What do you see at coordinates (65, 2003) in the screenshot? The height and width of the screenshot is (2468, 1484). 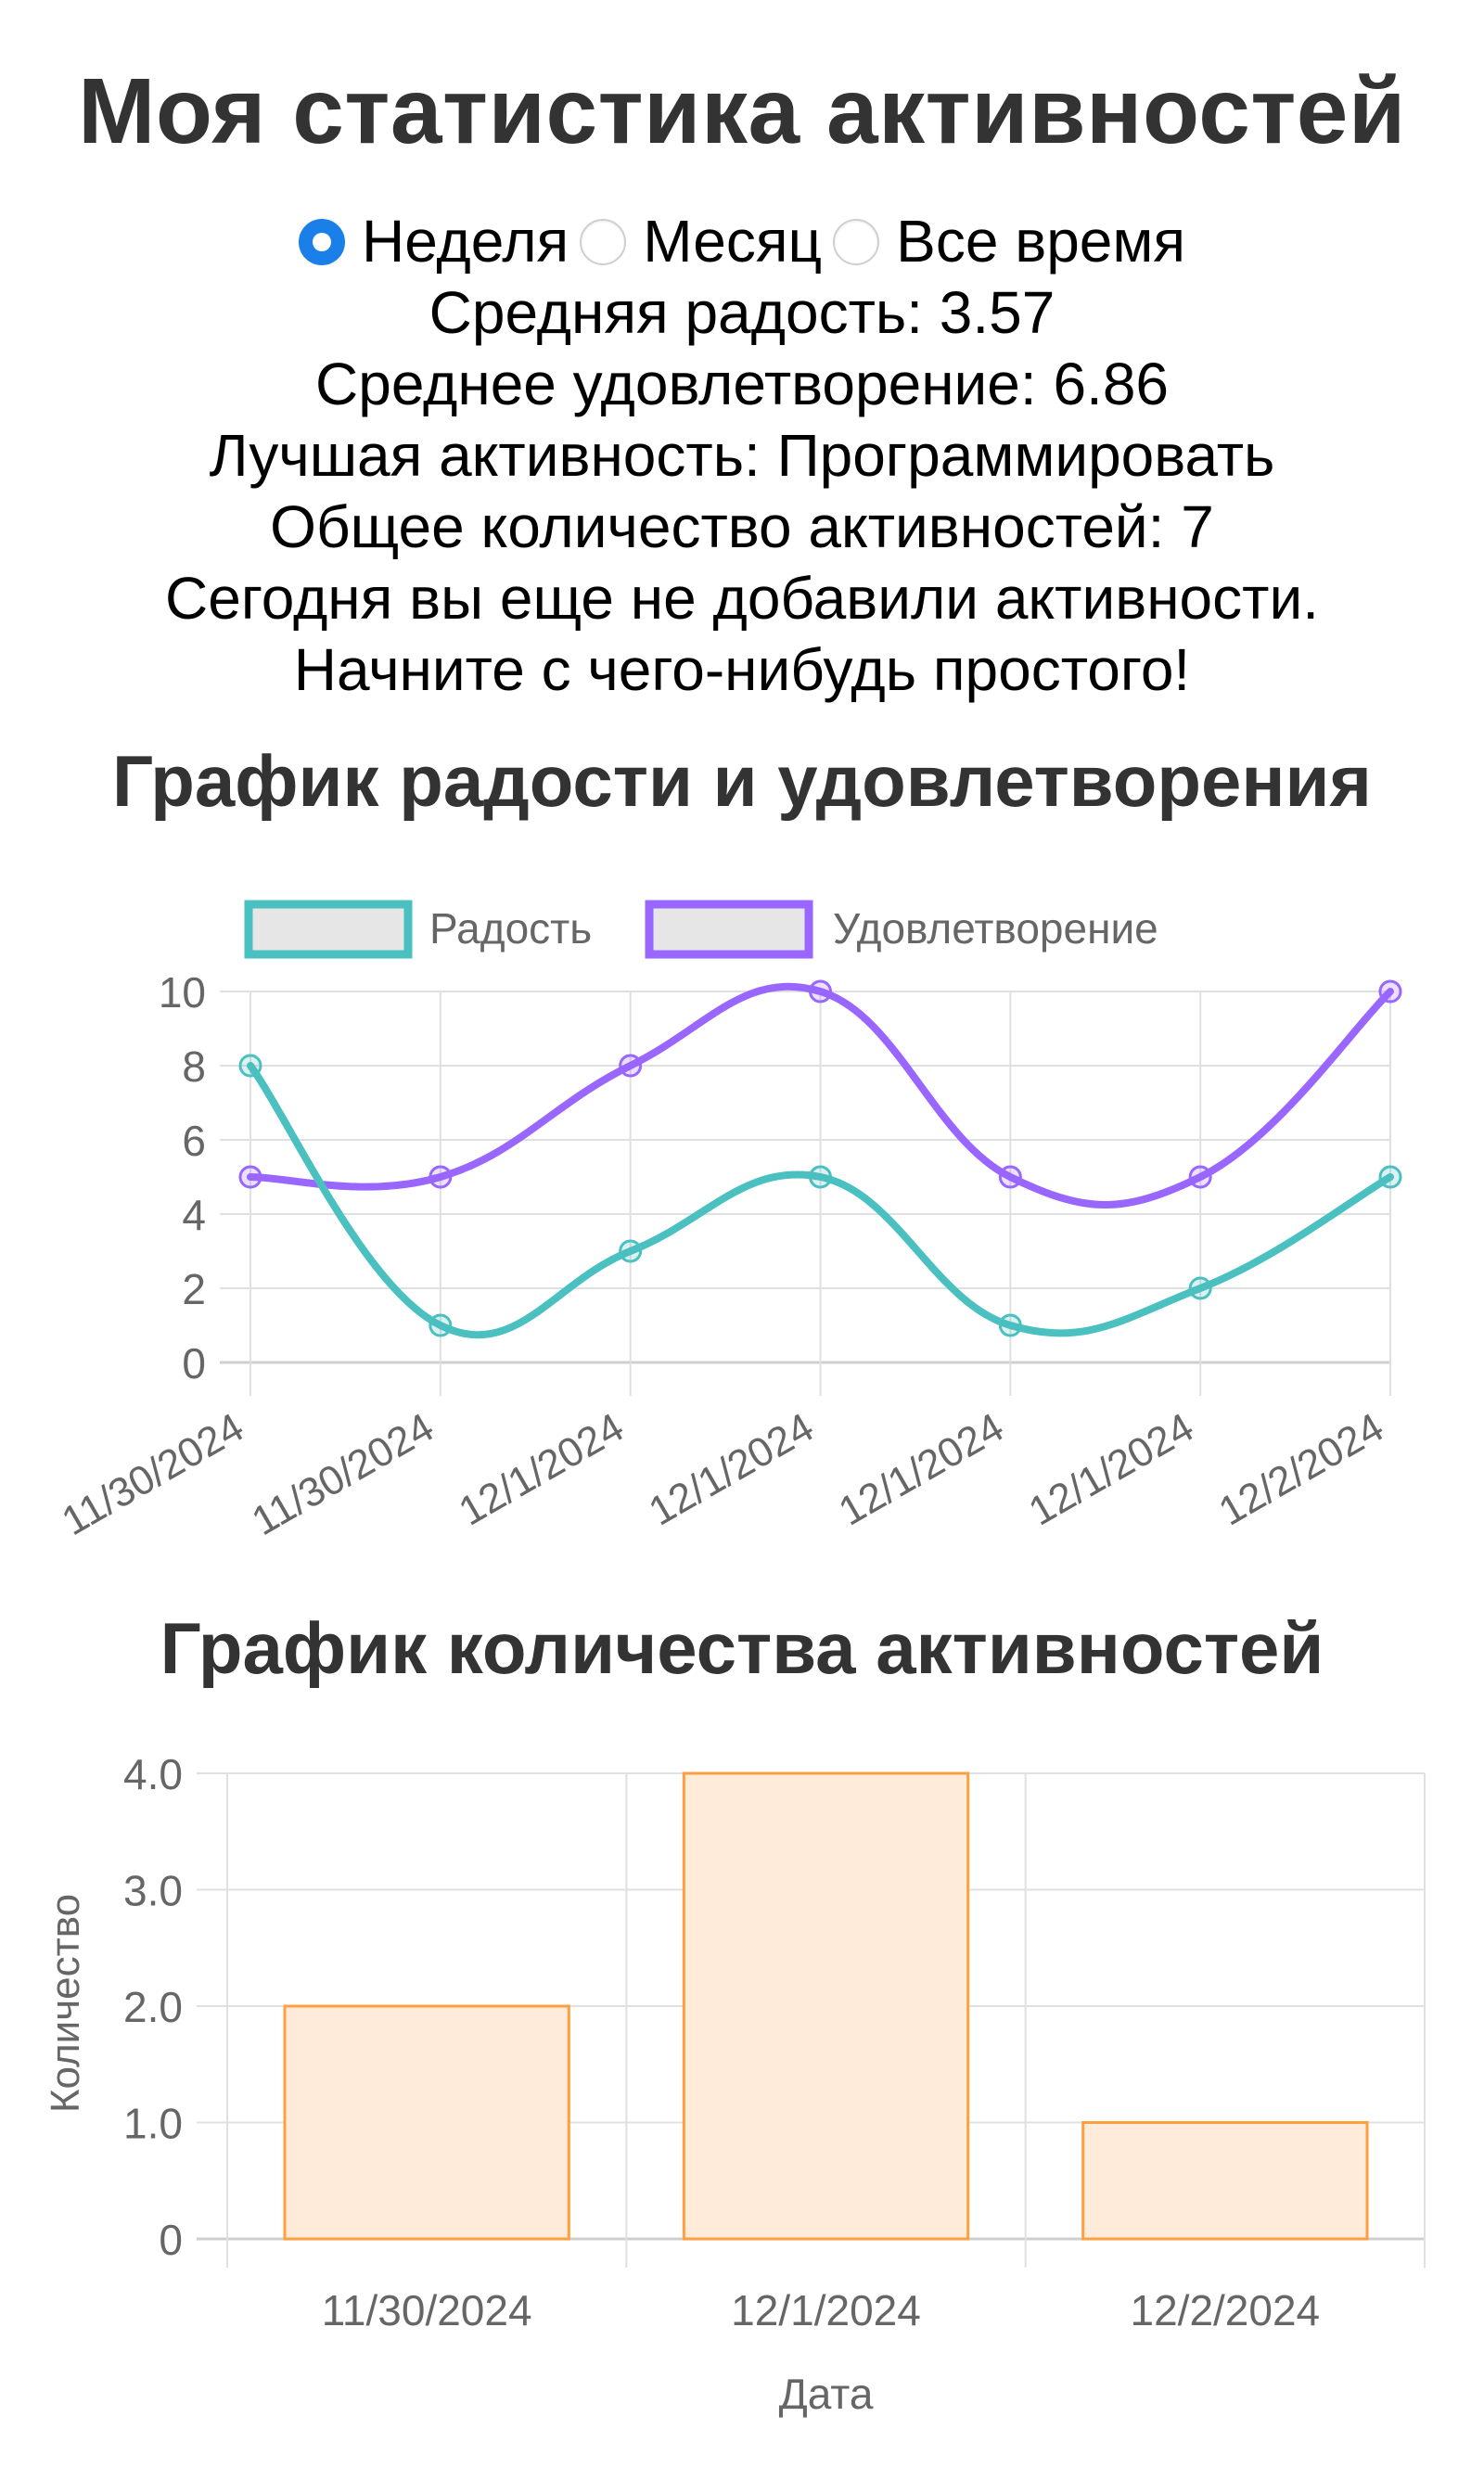 I see `y-axis-title: Количество` at bounding box center [65, 2003].